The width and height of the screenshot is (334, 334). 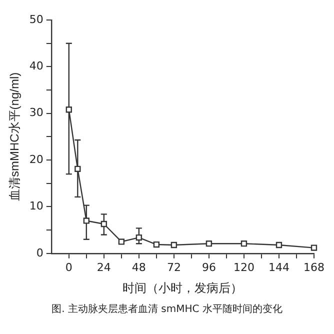 I want to click on y-tick-label: 40, so click(x=36, y=66).